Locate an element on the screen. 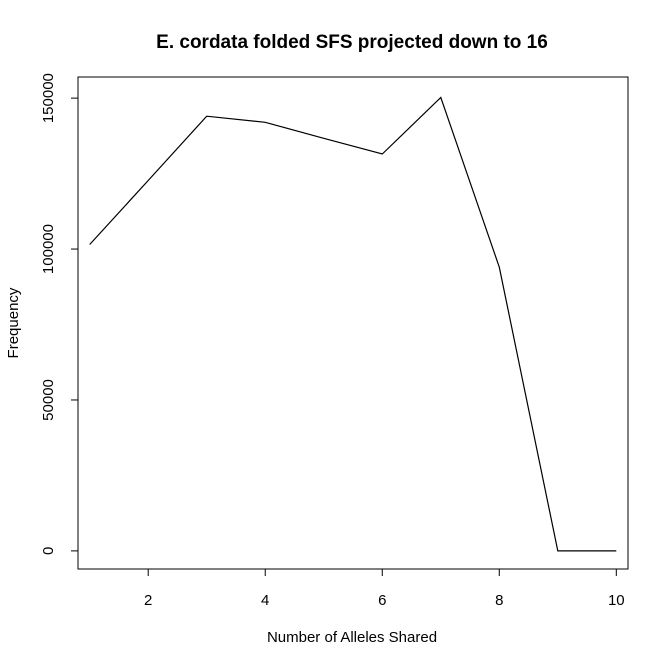  x-tick-label: 2 is located at coordinates (148, 600).